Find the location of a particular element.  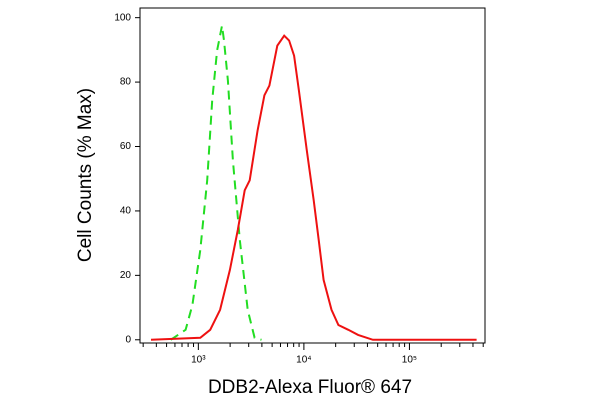

x-axis-label: DDB2-Alexa Fluor® 647 is located at coordinates (310, 387).